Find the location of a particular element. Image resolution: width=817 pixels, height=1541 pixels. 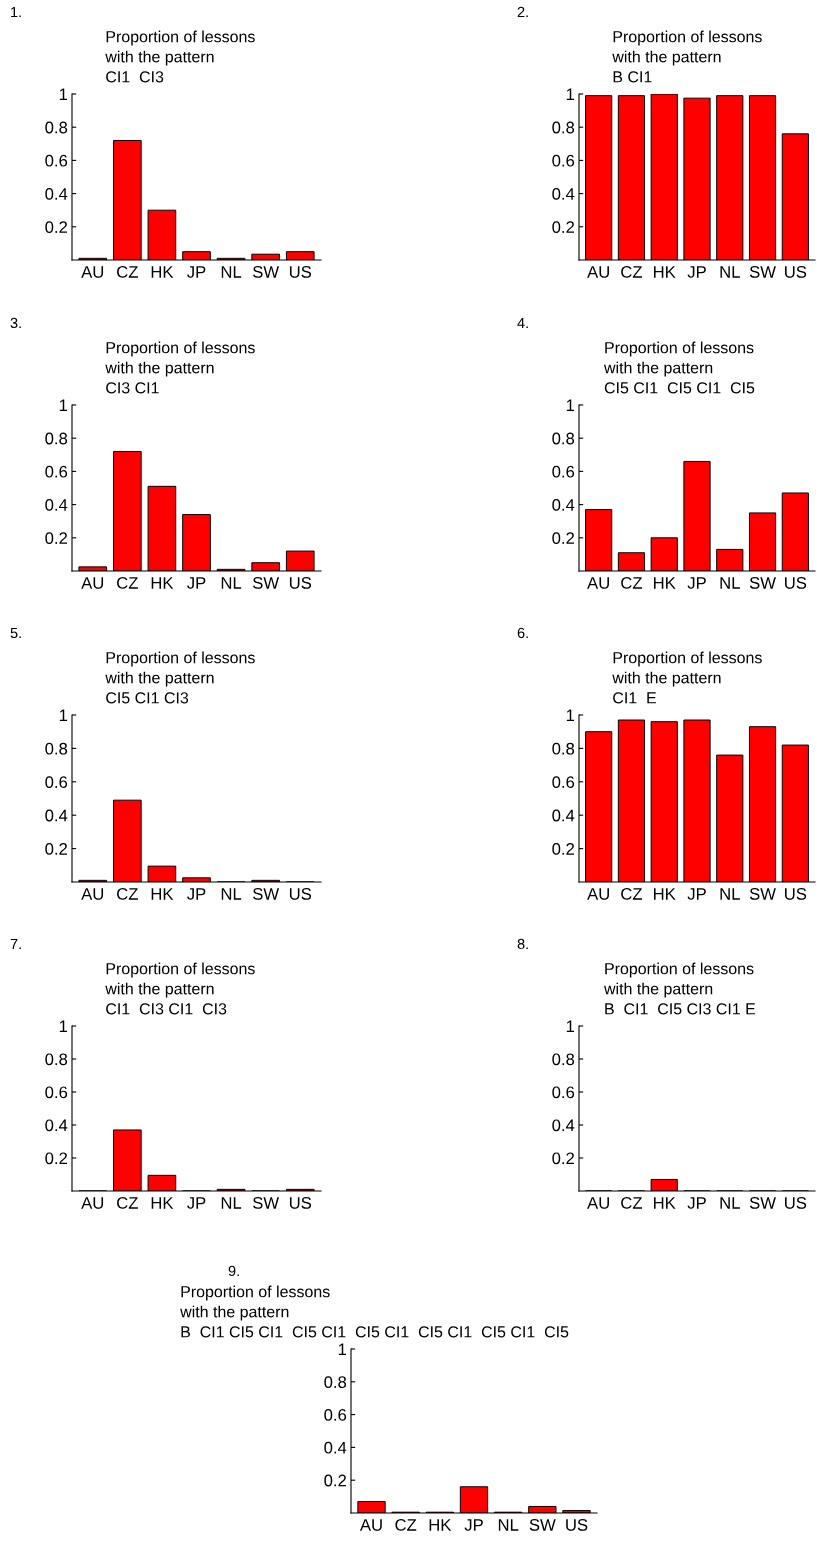

chart-title: Proportion of lessons with the pattern CI5 CI1 CI5 CI1 CI5 is located at coordinates (679, 367).